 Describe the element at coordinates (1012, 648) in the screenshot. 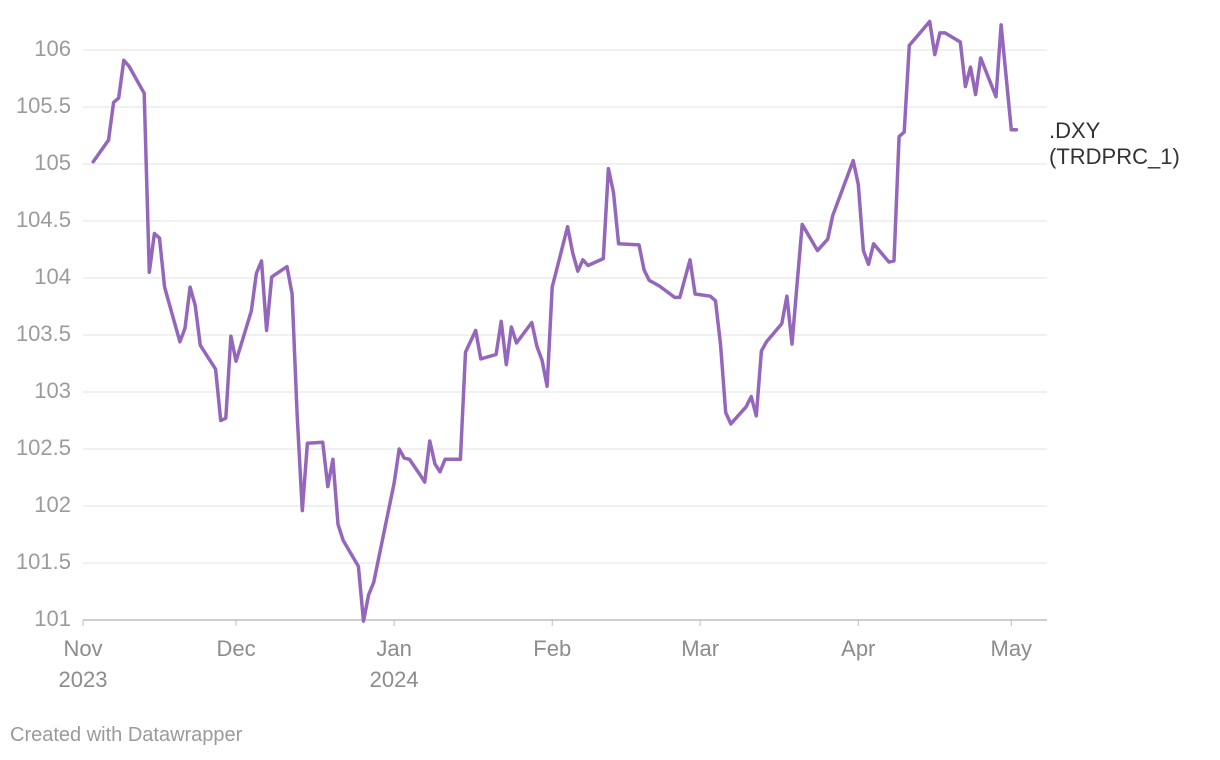

I see `x-tick-label-may: May` at that location.